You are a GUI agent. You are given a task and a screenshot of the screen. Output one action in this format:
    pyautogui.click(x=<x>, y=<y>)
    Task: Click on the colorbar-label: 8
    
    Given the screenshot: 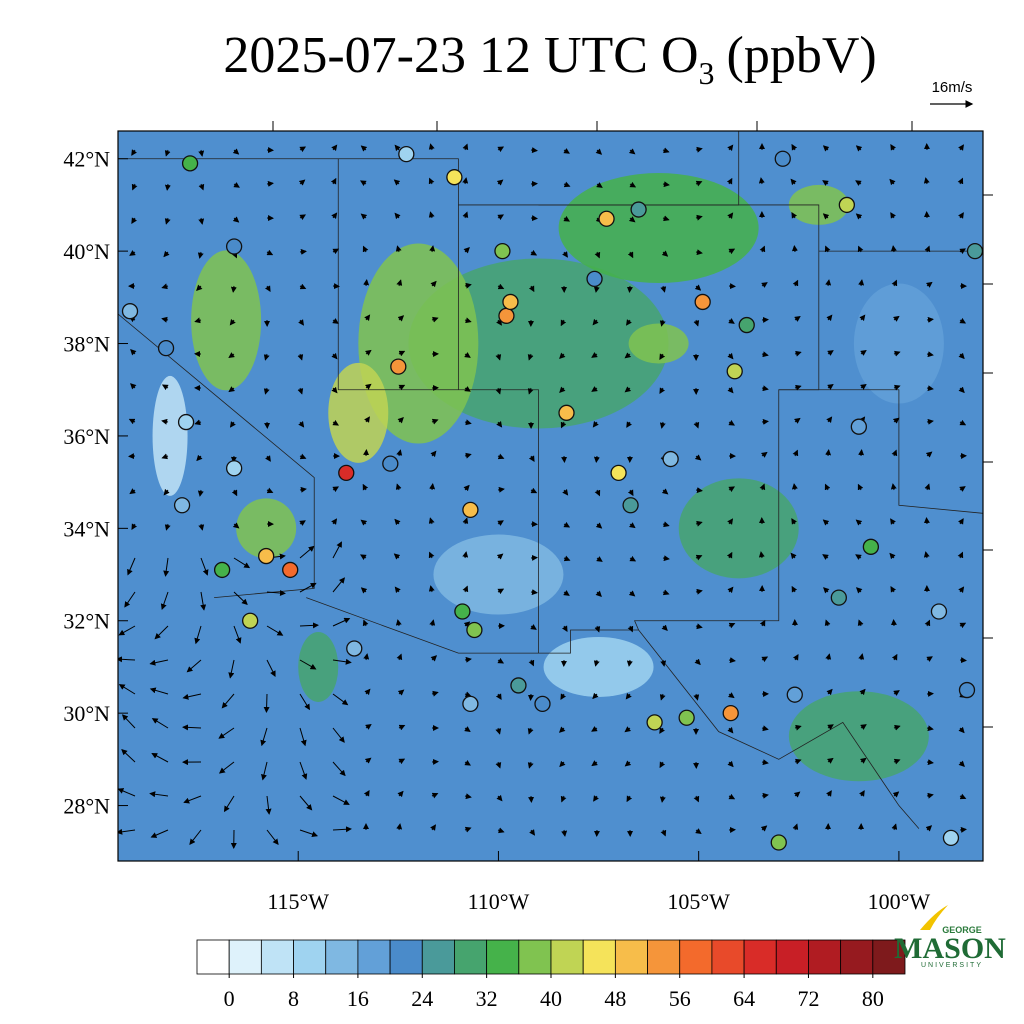 What is the action you would take?
    pyautogui.click(x=293, y=998)
    